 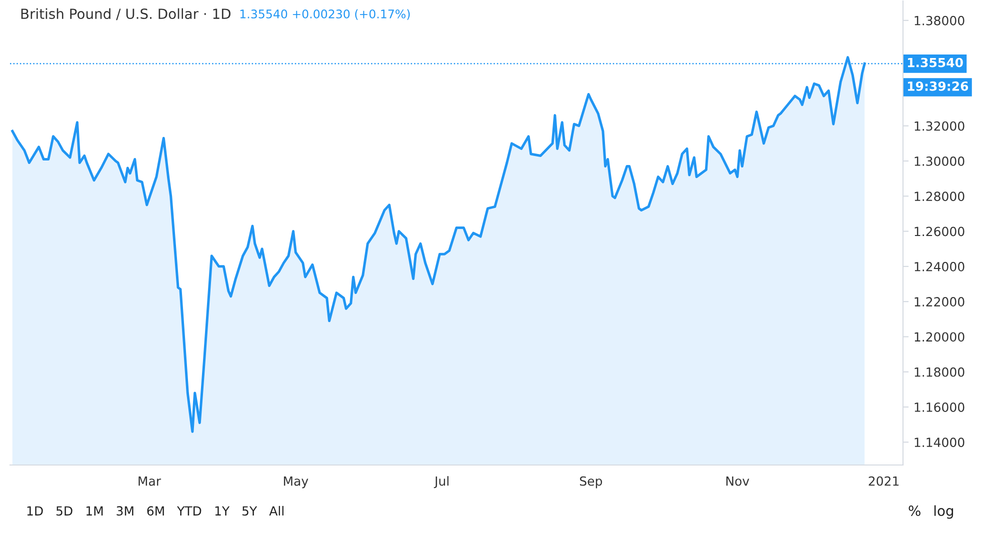 I want to click on text: 1.35540 +0.00230 (+0.17%), so click(x=325, y=14).